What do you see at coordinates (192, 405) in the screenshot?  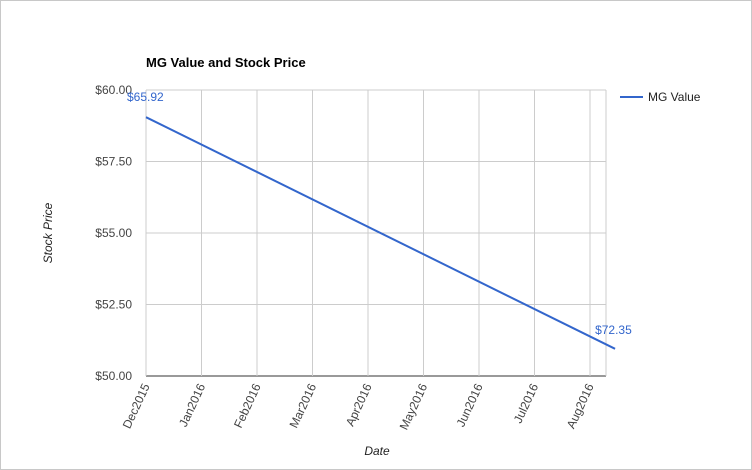 I see `x-tick-label: Jan2016` at bounding box center [192, 405].